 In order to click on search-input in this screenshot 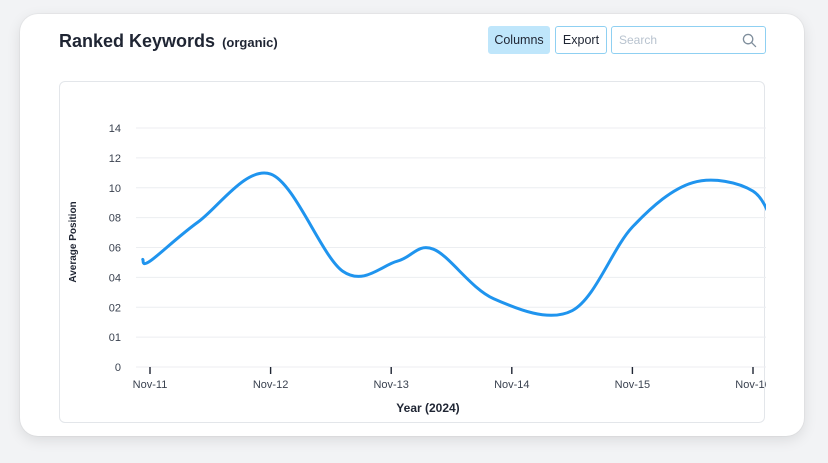, I will do `click(678, 40)`.